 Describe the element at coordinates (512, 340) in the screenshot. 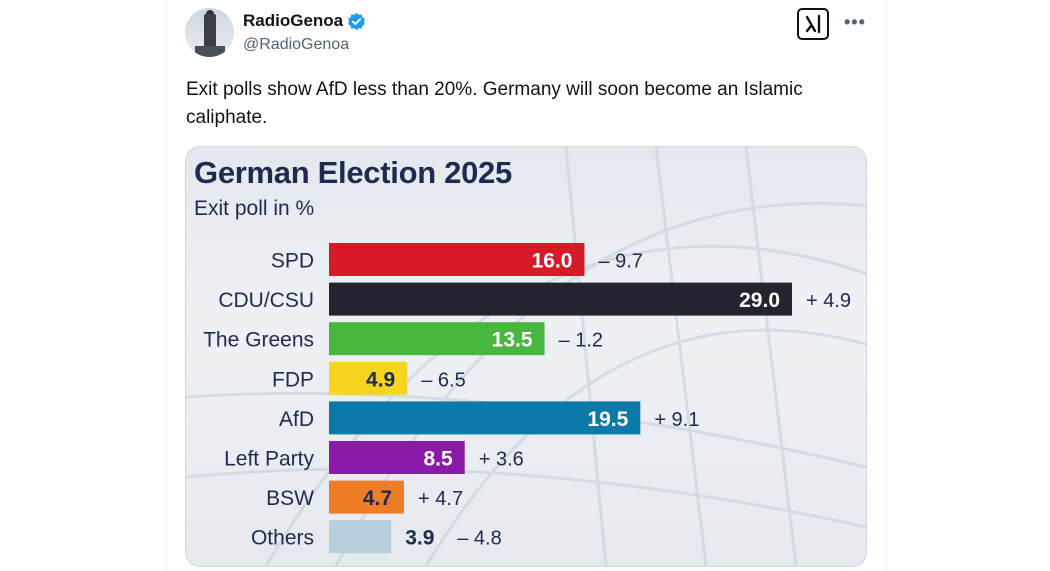

I see `value-label: 13.5` at that location.